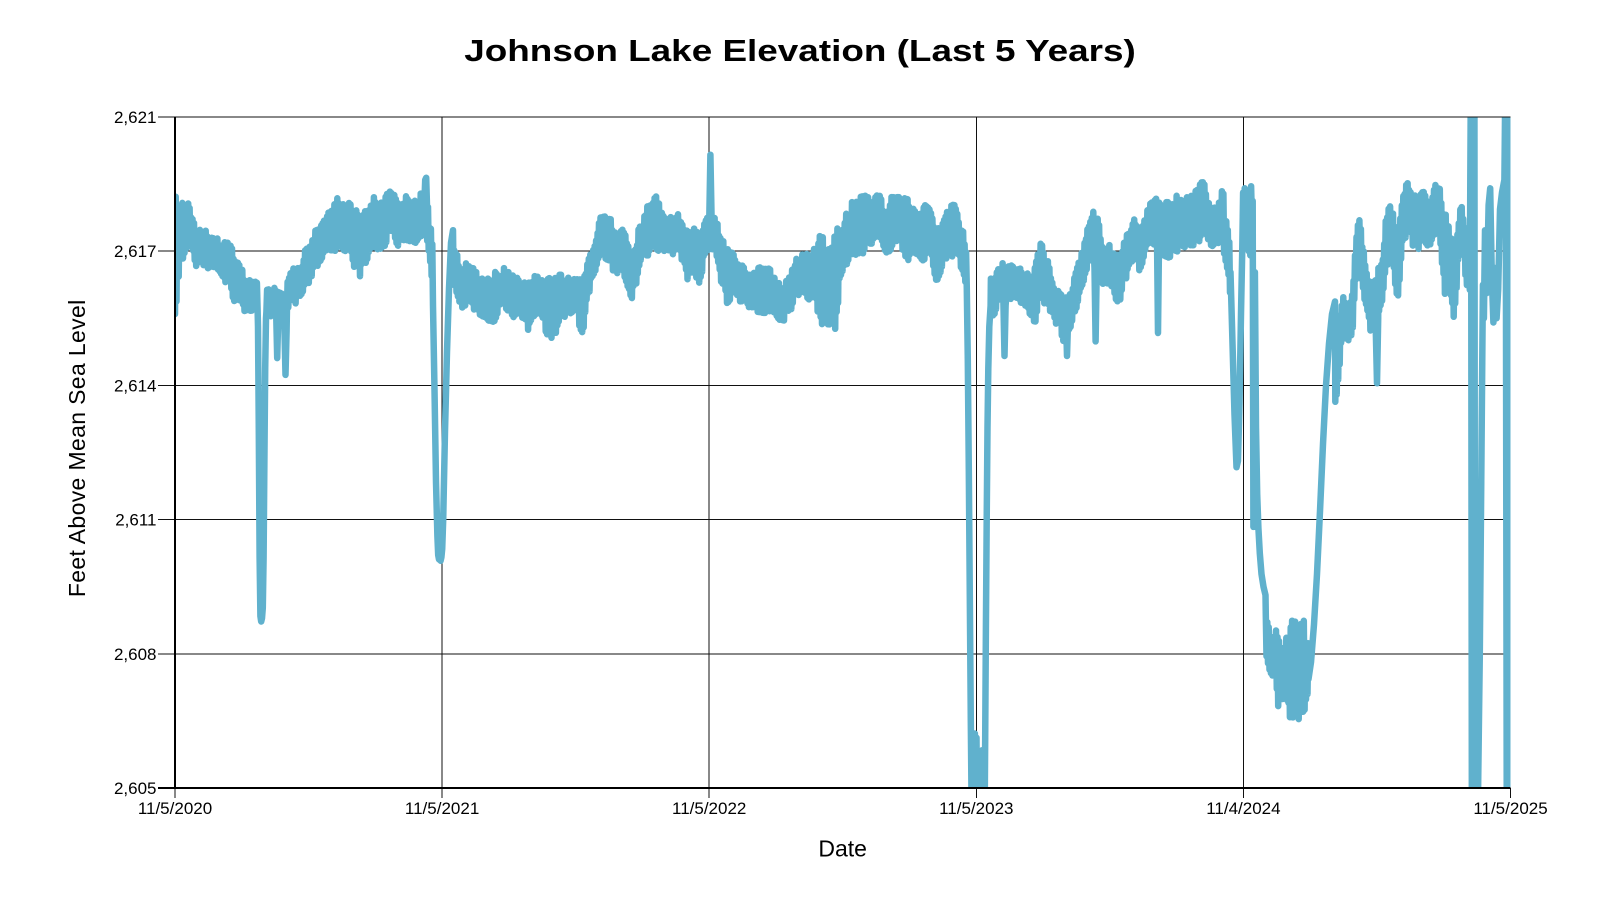 The height and width of the screenshot is (905, 1600). I want to click on svg-text: 11/5/2025, so click(1510, 808).